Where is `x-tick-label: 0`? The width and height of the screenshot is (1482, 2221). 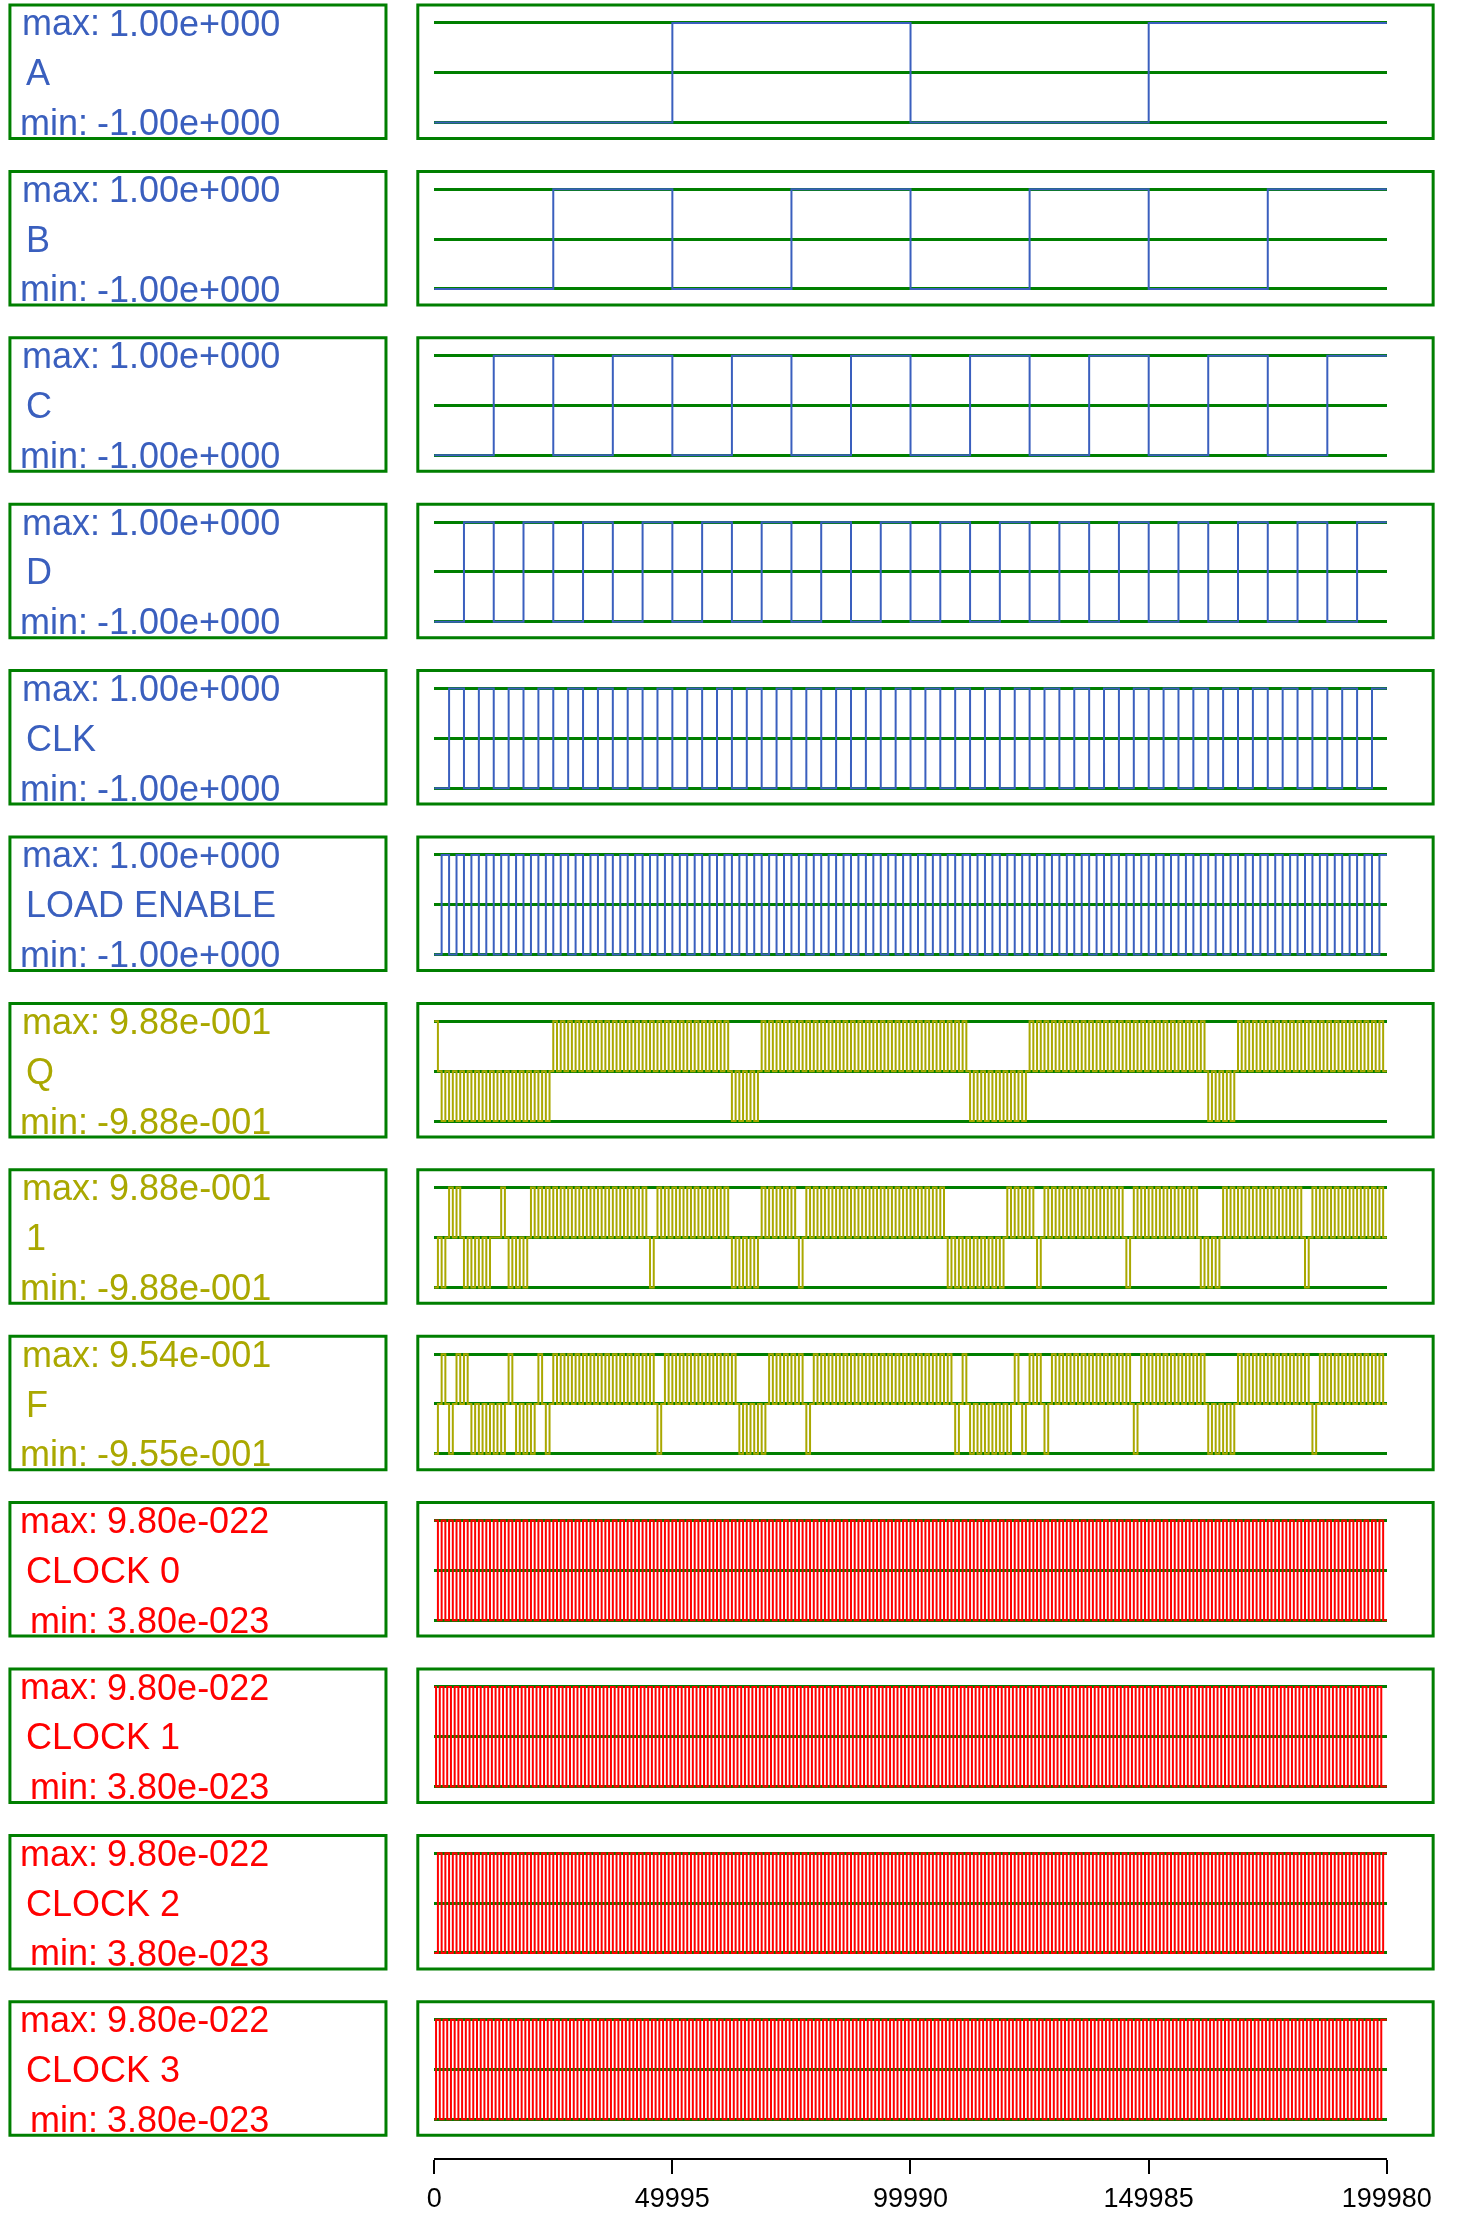
x-tick-label: 0 is located at coordinates (434, 2197).